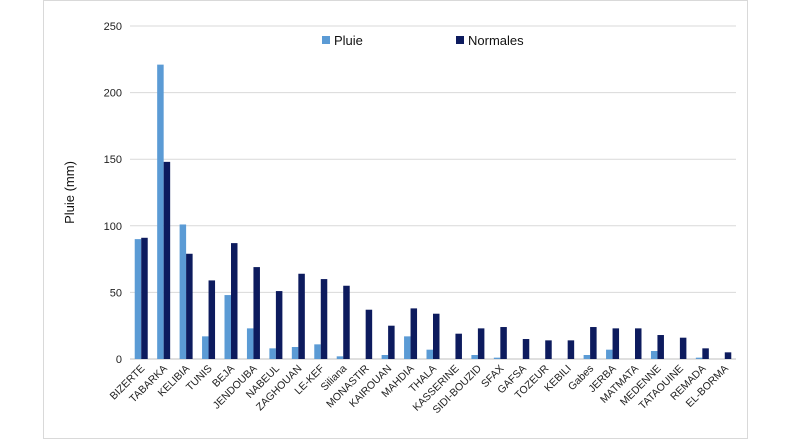  What do you see at coordinates (317, 351) in the screenshot?
I see `bar-pluie-le-kef` at bounding box center [317, 351].